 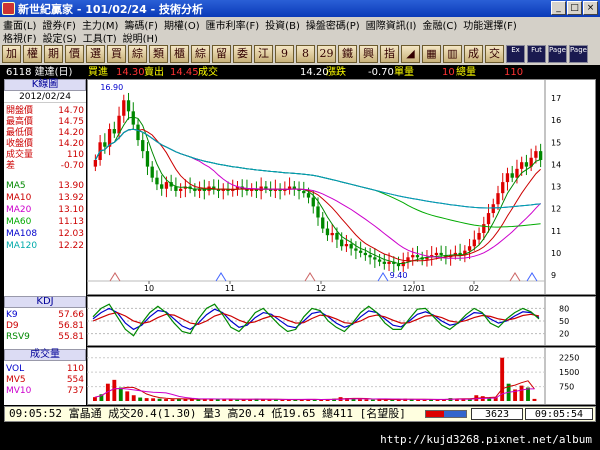 What do you see at coordinates (383, 277) in the screenshot?
I see `signal-marker` at bounding box center [383, 277].